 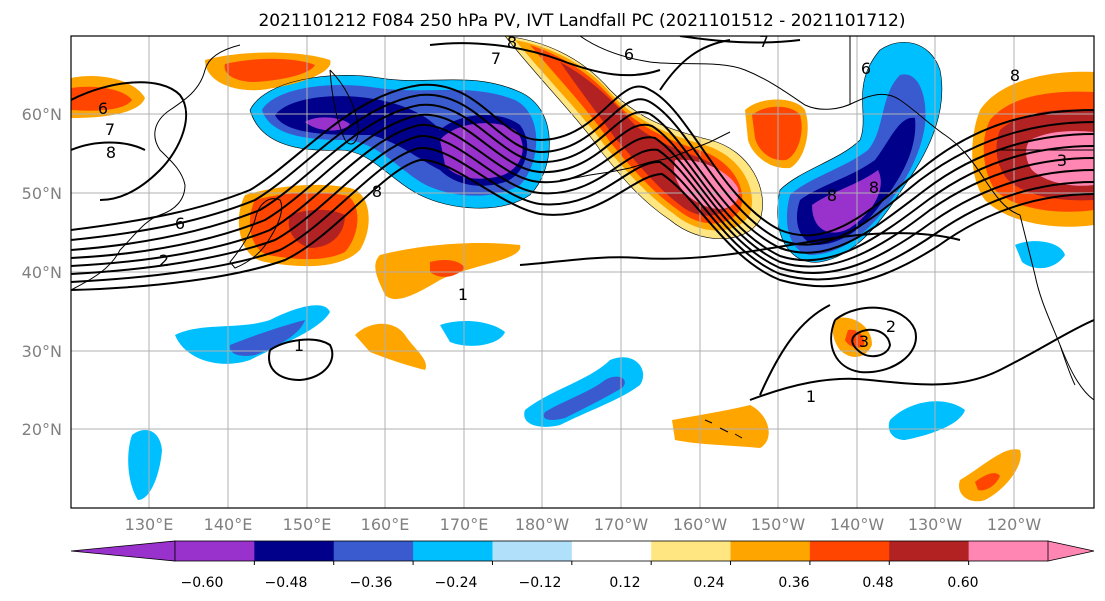 I want to click on pos-anomaly-goa-small-core, so click(x=777, y=133).